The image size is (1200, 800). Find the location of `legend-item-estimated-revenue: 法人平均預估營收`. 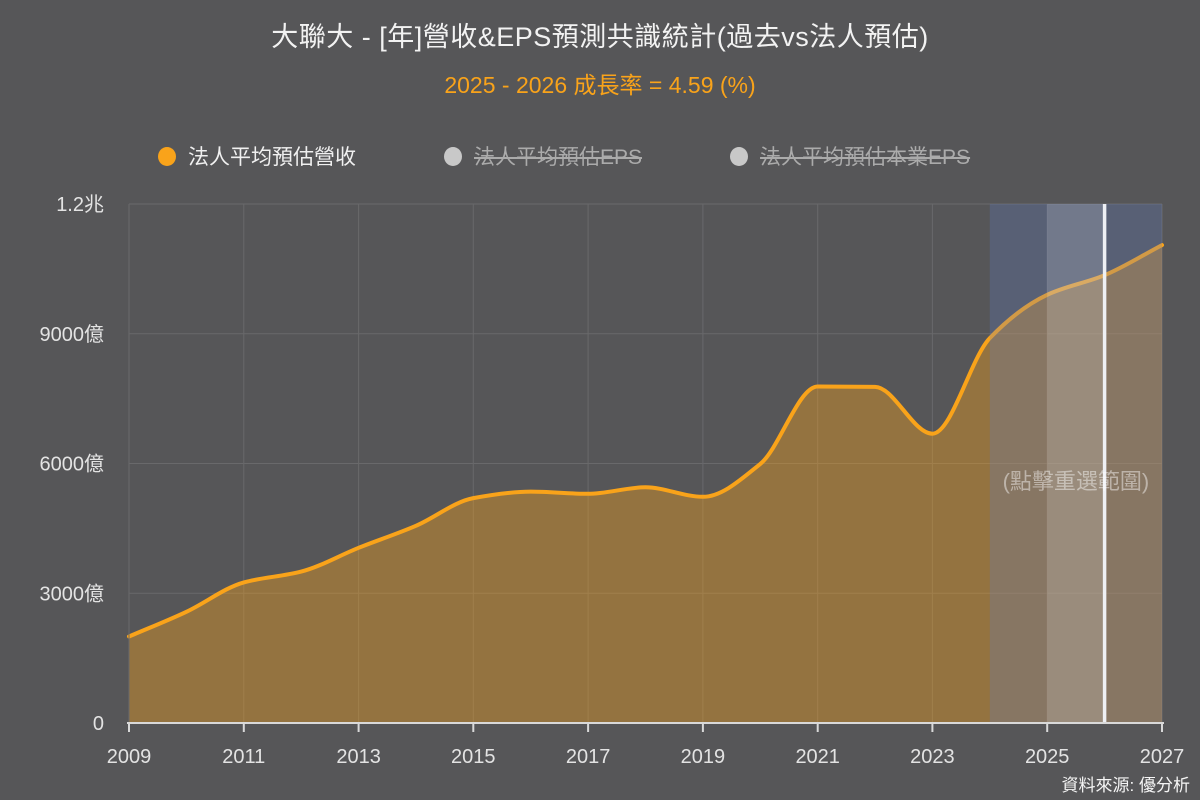

legend-item-estimated-revenue: 法人平均預估營收 is located at coordinates (257, 156).